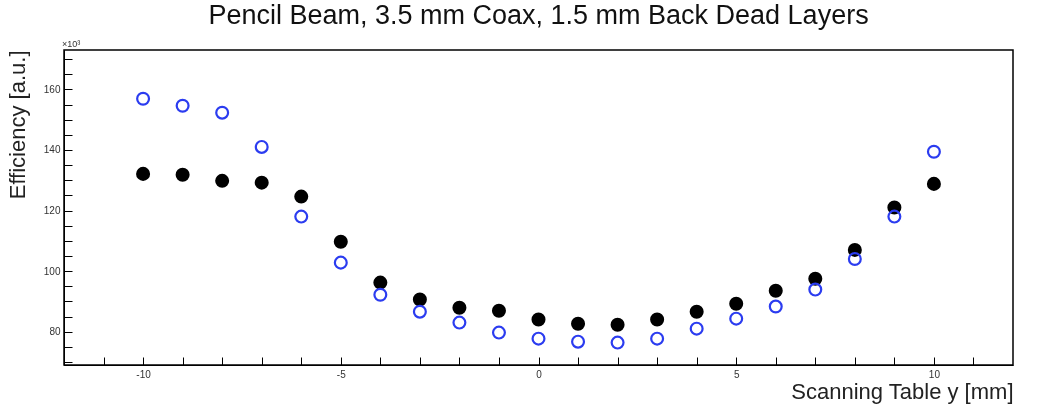 The image size is (1059, 411). What do you see at coordinates (538, 15) in the screenshot?
I see `chart-title: Pencil Beam, 3.5 mm Coax, 1.5 mm Back Dead Layers` at bounding box center [538, 15].